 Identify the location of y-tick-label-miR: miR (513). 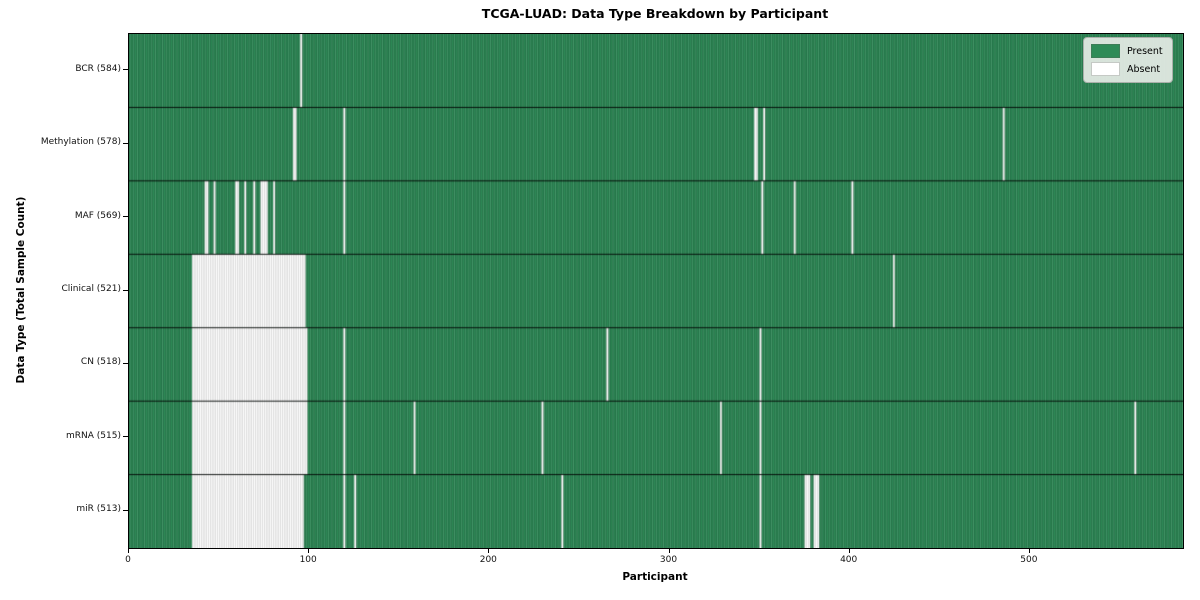
(98, 509).